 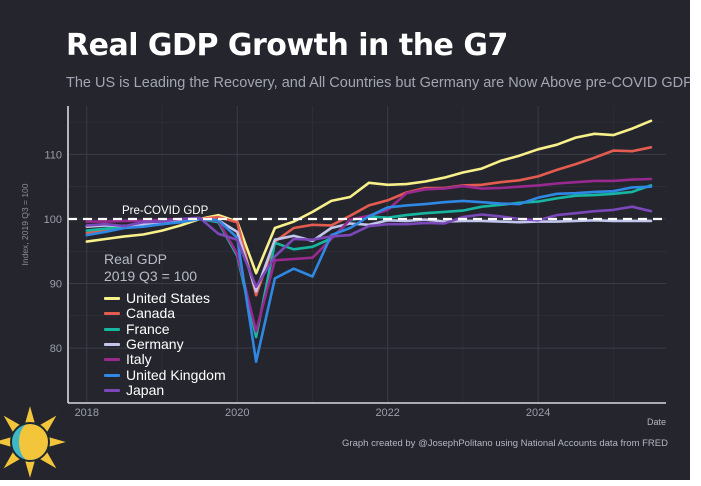 What do you see at coordinates (25, 224) in the screenshot?
I see `y-axis-title: Index, 2019 Q3 = 100` at bounding box center [25, 224].